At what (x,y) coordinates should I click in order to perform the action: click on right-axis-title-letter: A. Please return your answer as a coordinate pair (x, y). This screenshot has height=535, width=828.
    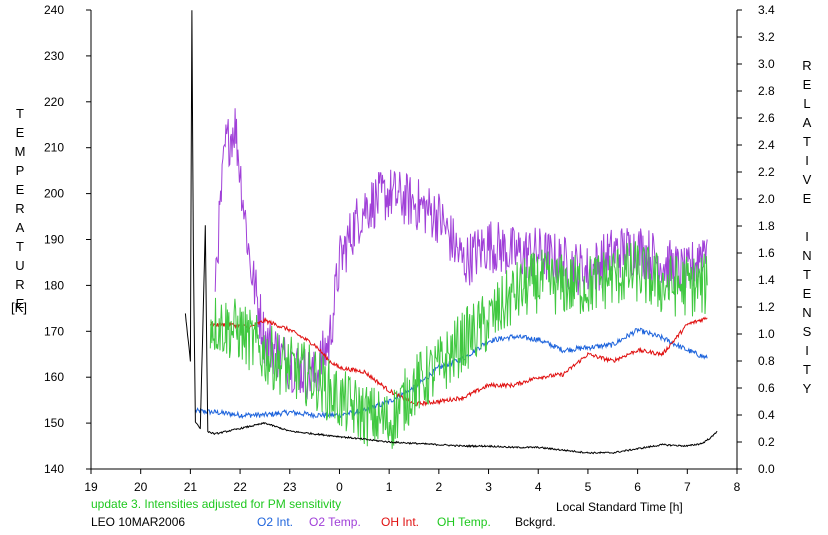
    Looking at the image, I should click on (807, 122).